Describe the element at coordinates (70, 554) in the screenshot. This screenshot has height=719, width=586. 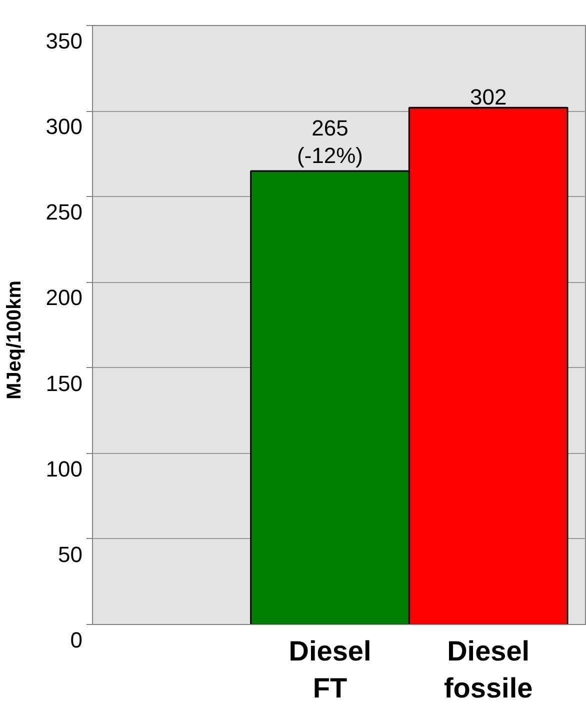
I see `y-tick-label: 50` at that location.